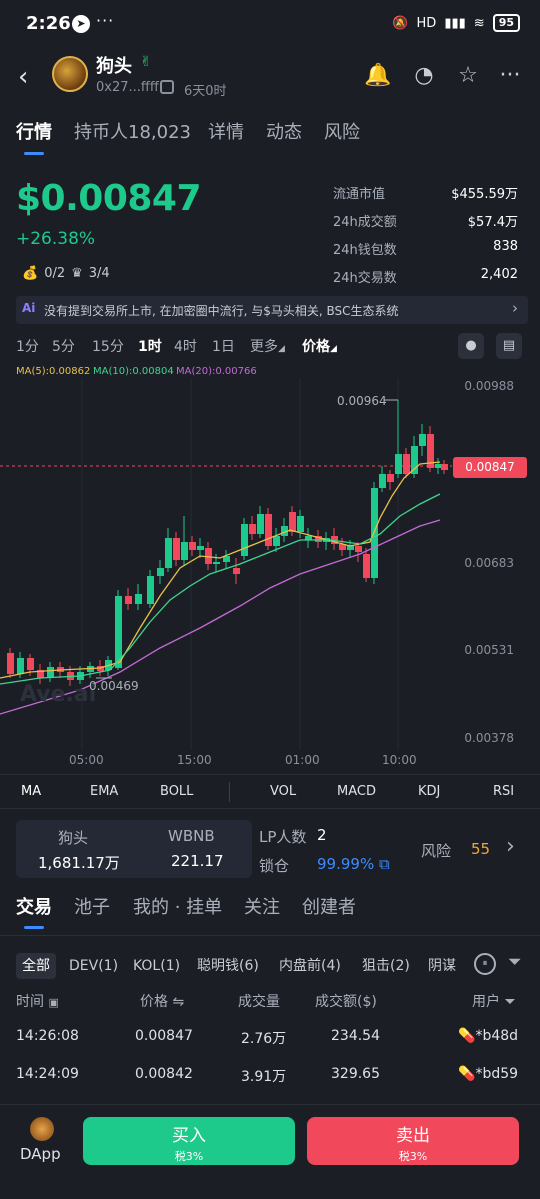 The image size is (540, 1199). Describe the element at coordinates (226, 132) in the screenshot. I see `tab-details: 详情` at that location.